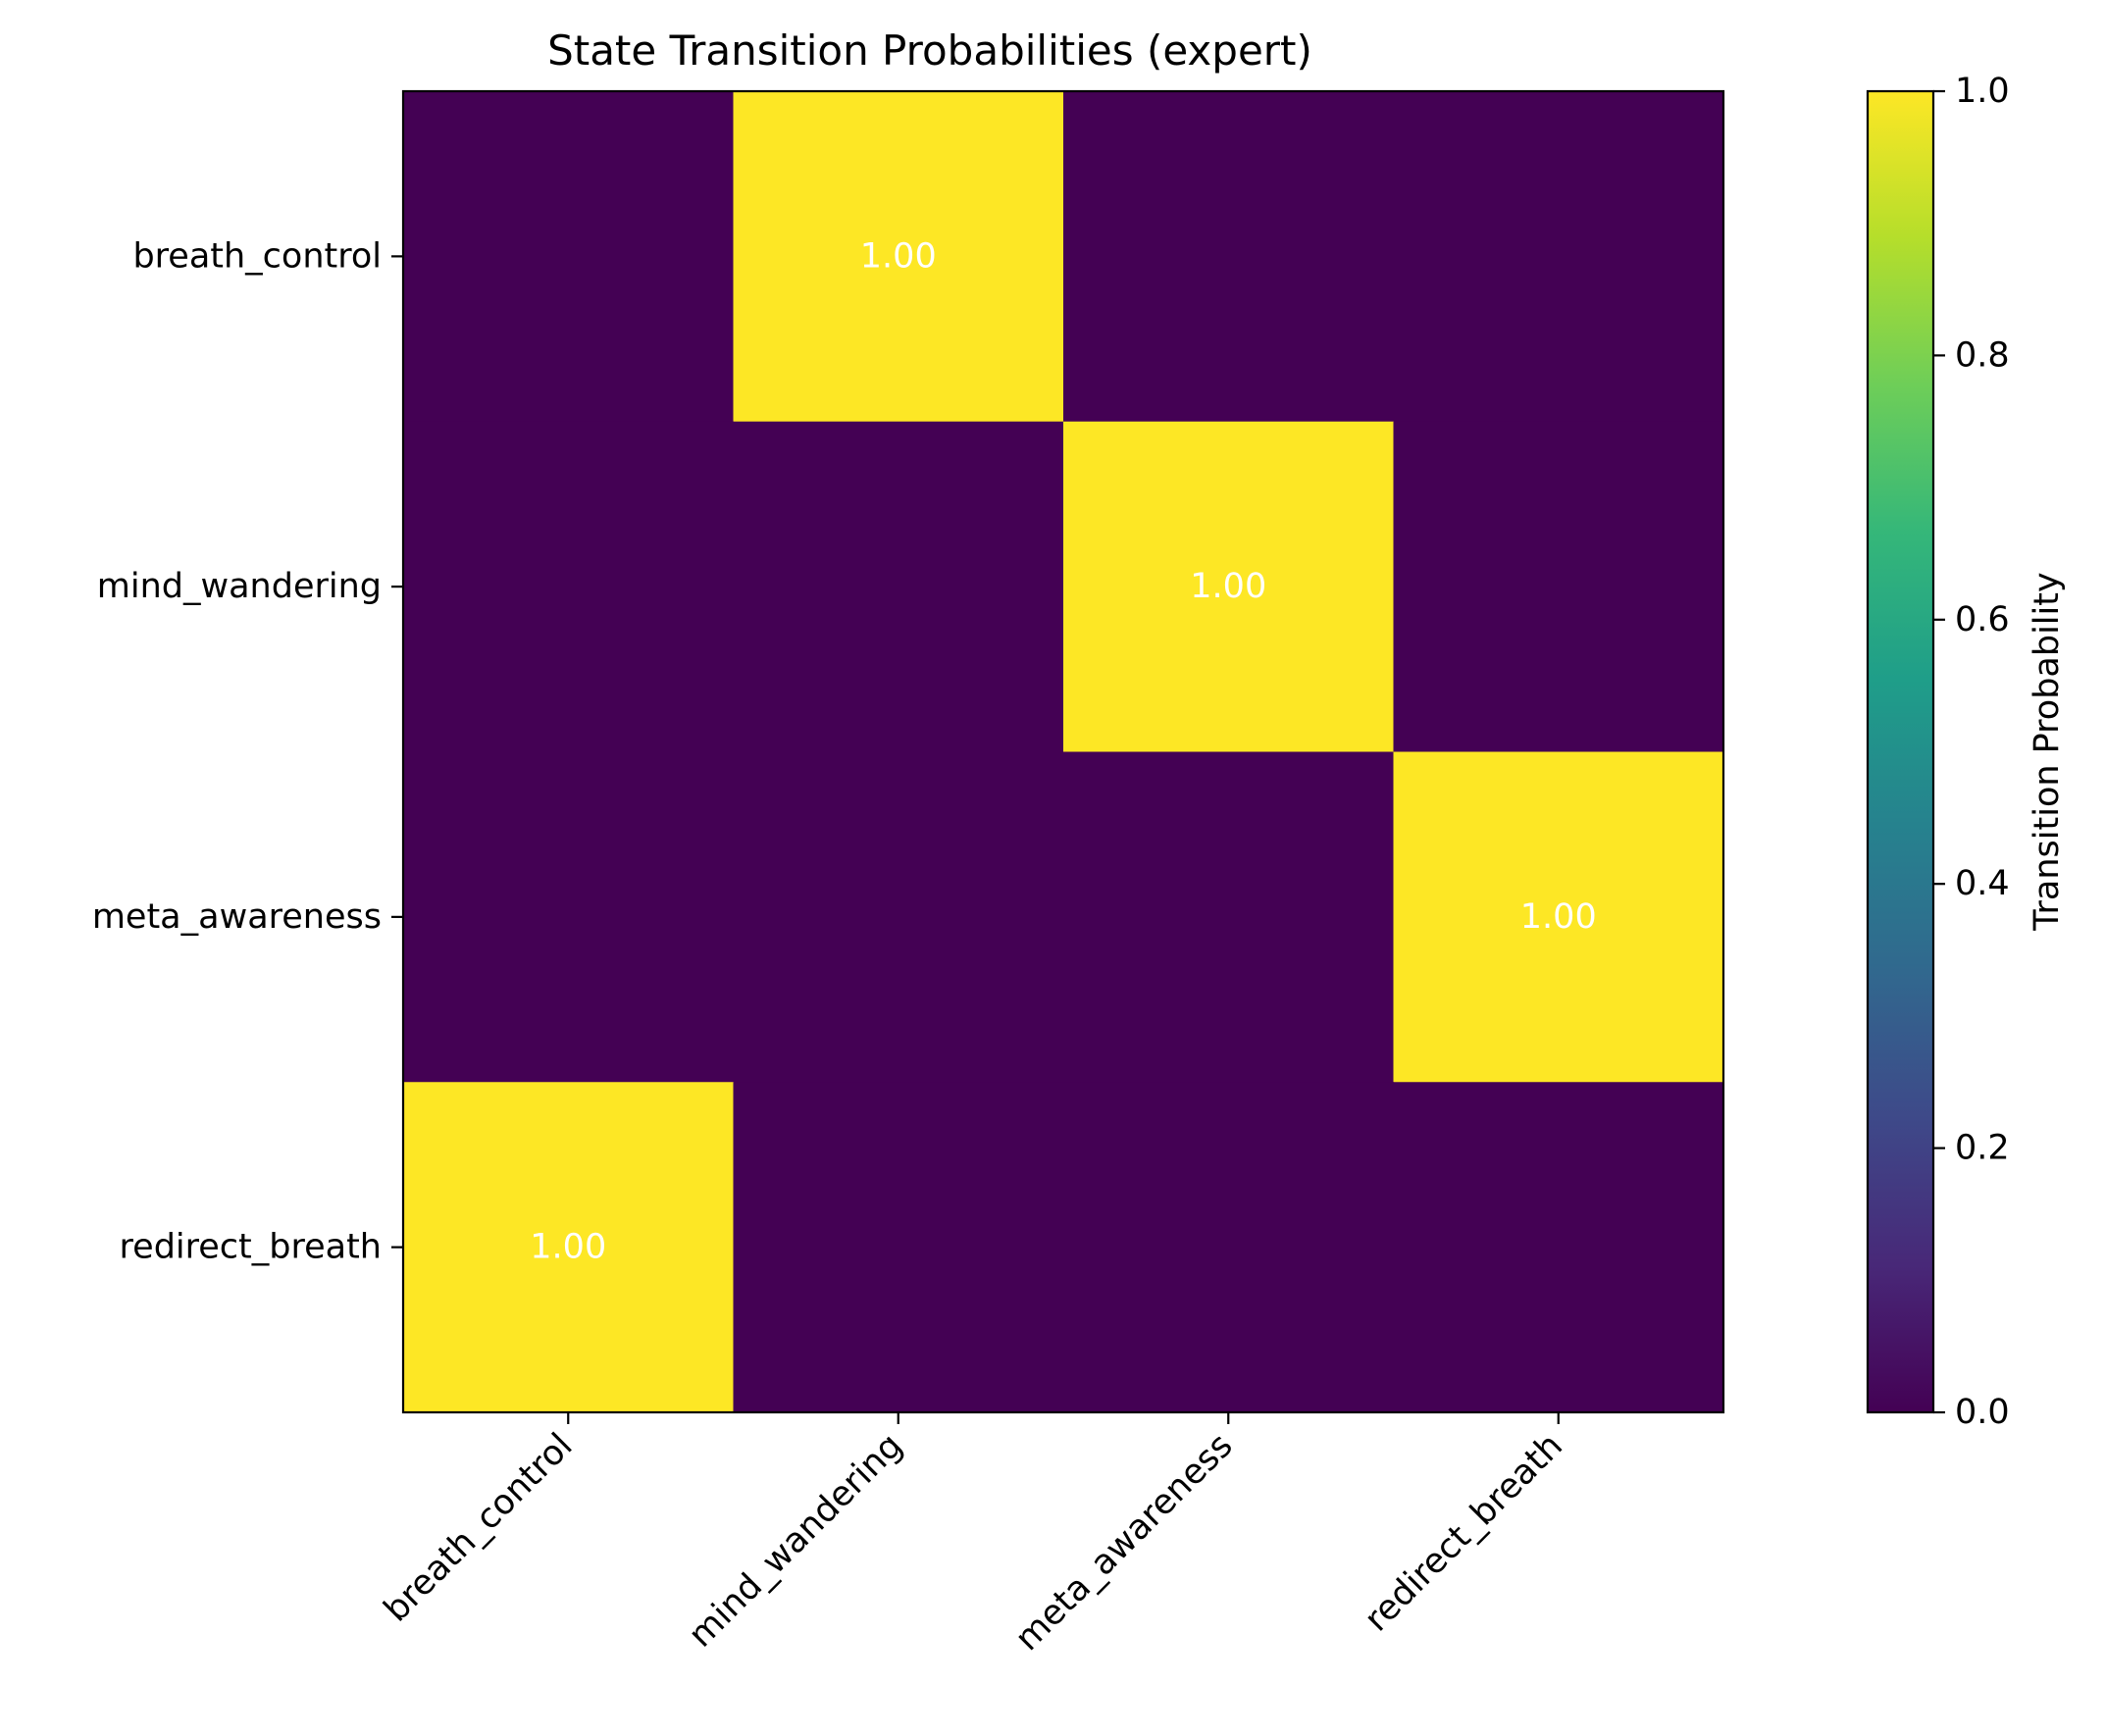 Image resolution: width=2105 pixels, height=1736 pixels. What do you see at coordinates (930, 51) in the screenshot?
I see `chart-title: State Transition Probabilities (expert)` at bounding box center [930, 51].